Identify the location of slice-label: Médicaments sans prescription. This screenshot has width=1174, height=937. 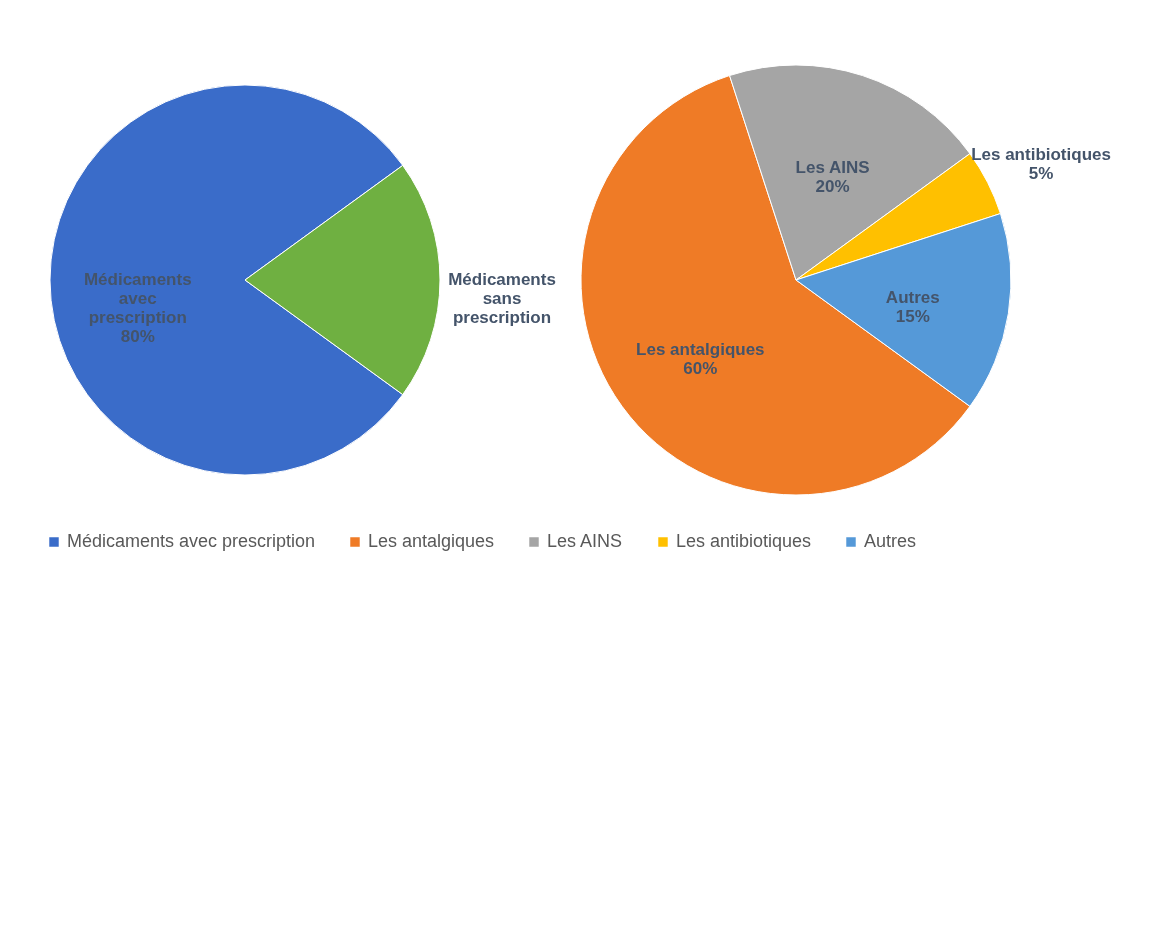
(502, 298).